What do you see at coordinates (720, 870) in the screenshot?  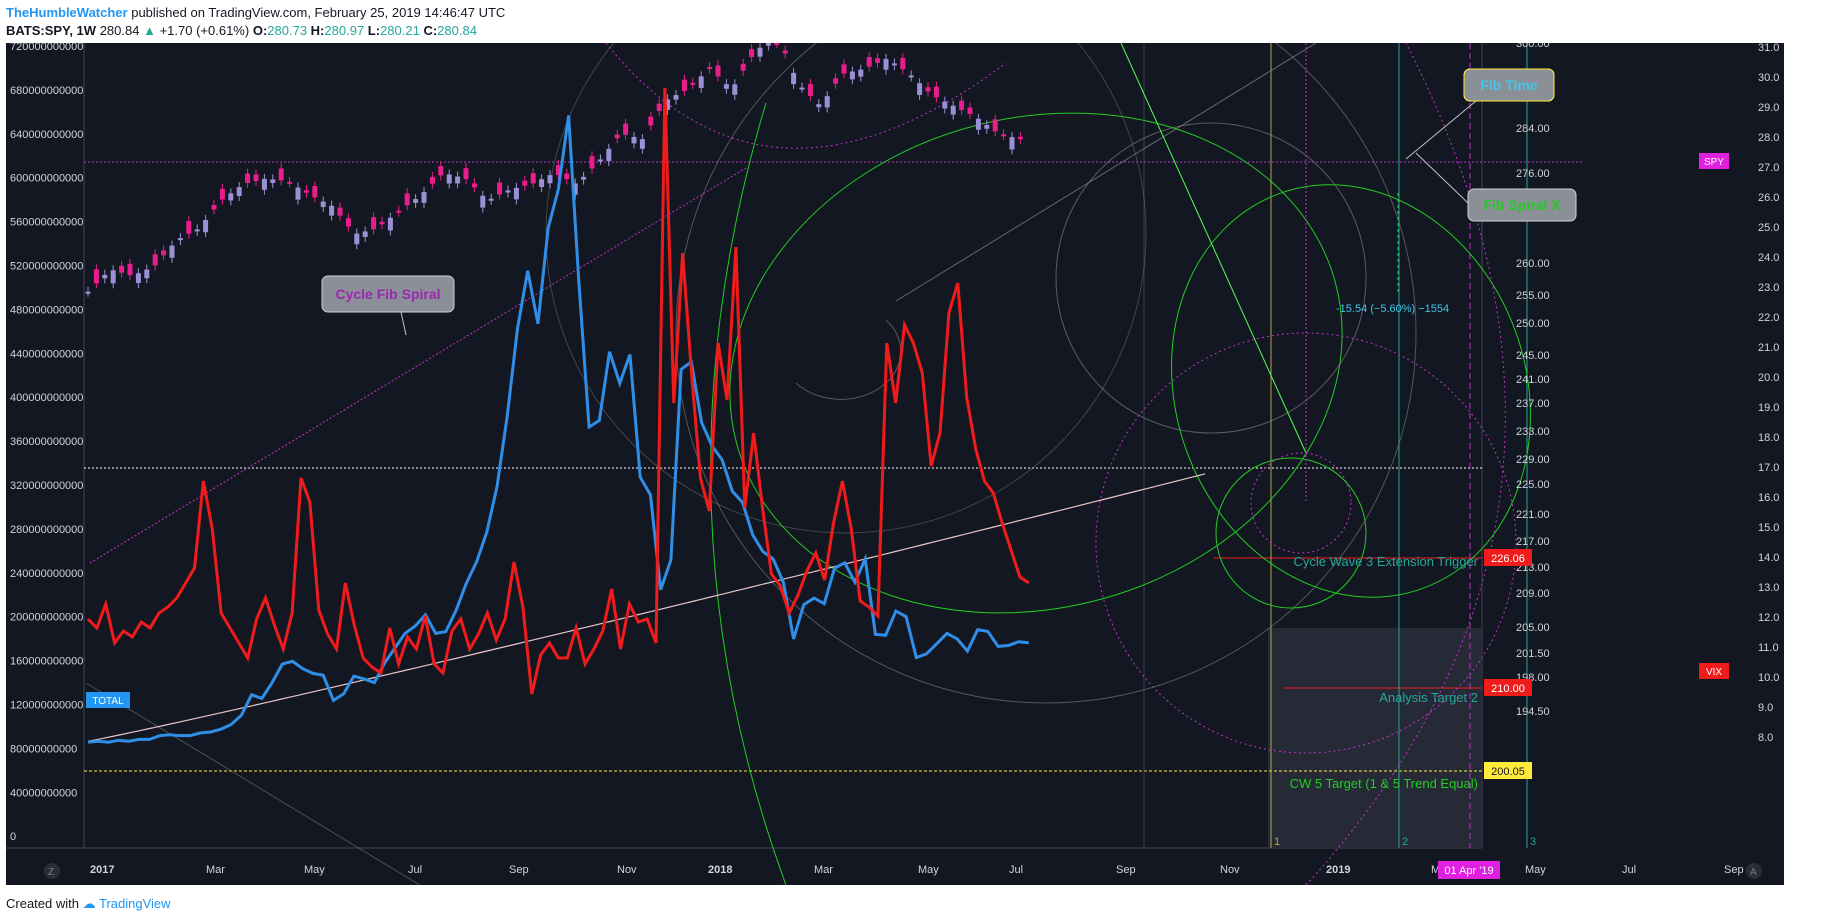 I see `time-axis-tick-label: 2018` at bounding box center [720, 870].